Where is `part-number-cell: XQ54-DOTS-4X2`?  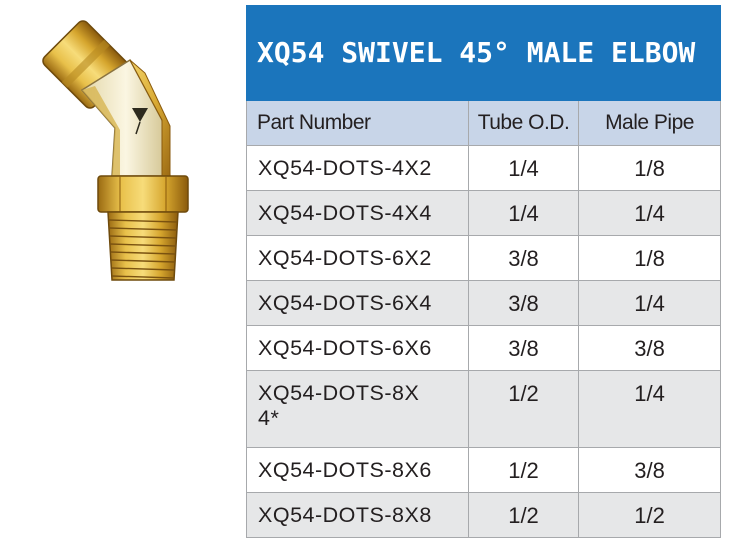
part-number-cell: XQ54-DOTS-4X2 is located at coordinates (357, 168).